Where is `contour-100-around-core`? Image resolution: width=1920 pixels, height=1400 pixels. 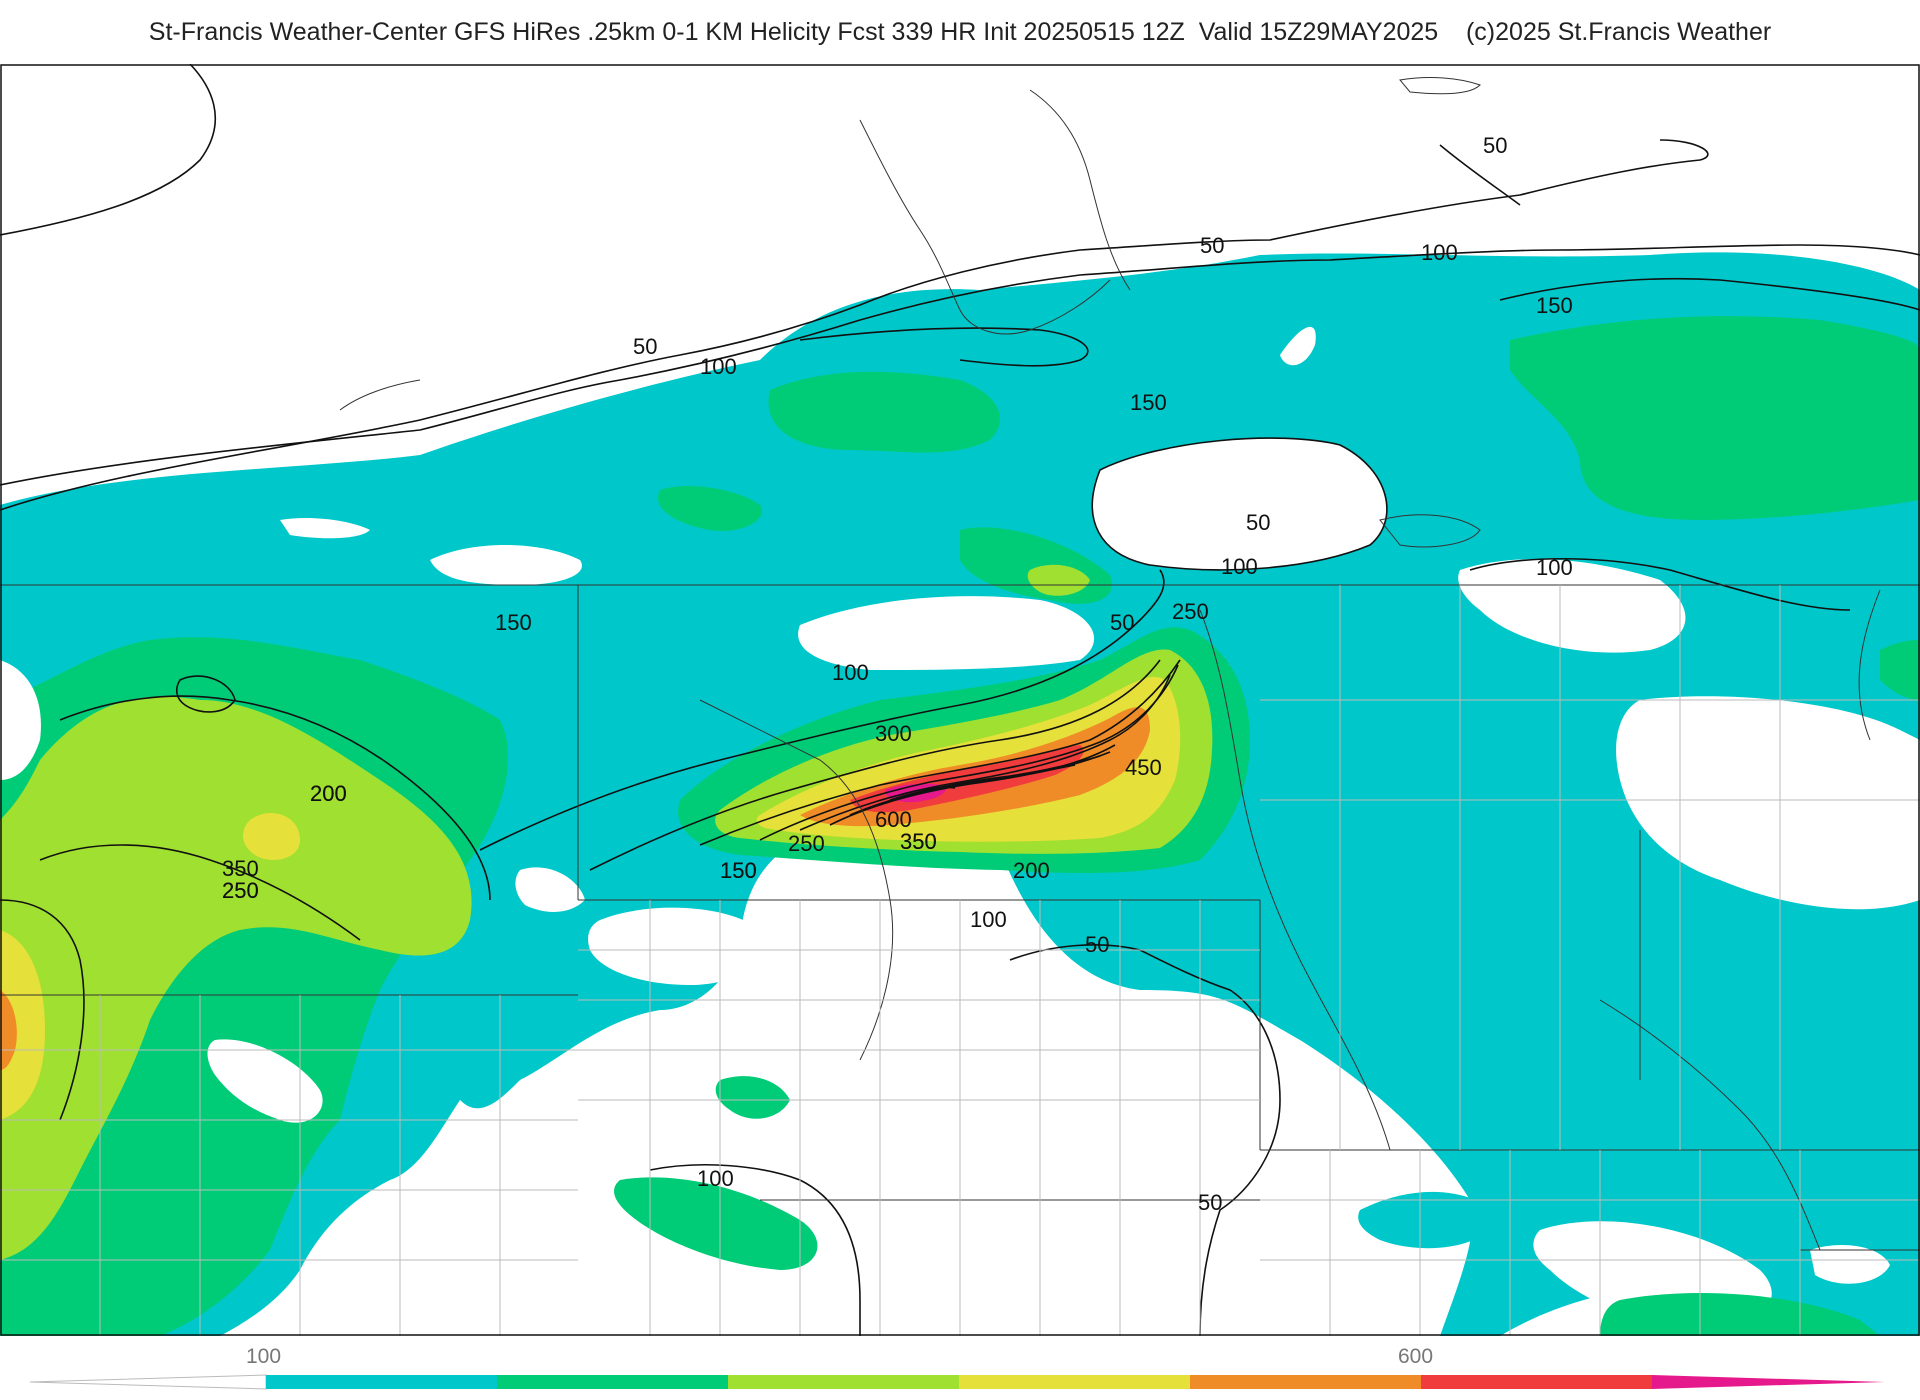
contour-100-around-core is located at coordinates (822, 710).